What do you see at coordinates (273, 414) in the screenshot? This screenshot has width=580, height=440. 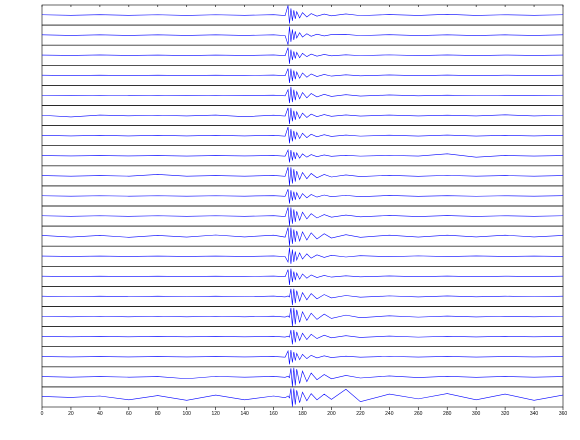 I see `x-tick-label: 160` at bounding box center [273, 414].